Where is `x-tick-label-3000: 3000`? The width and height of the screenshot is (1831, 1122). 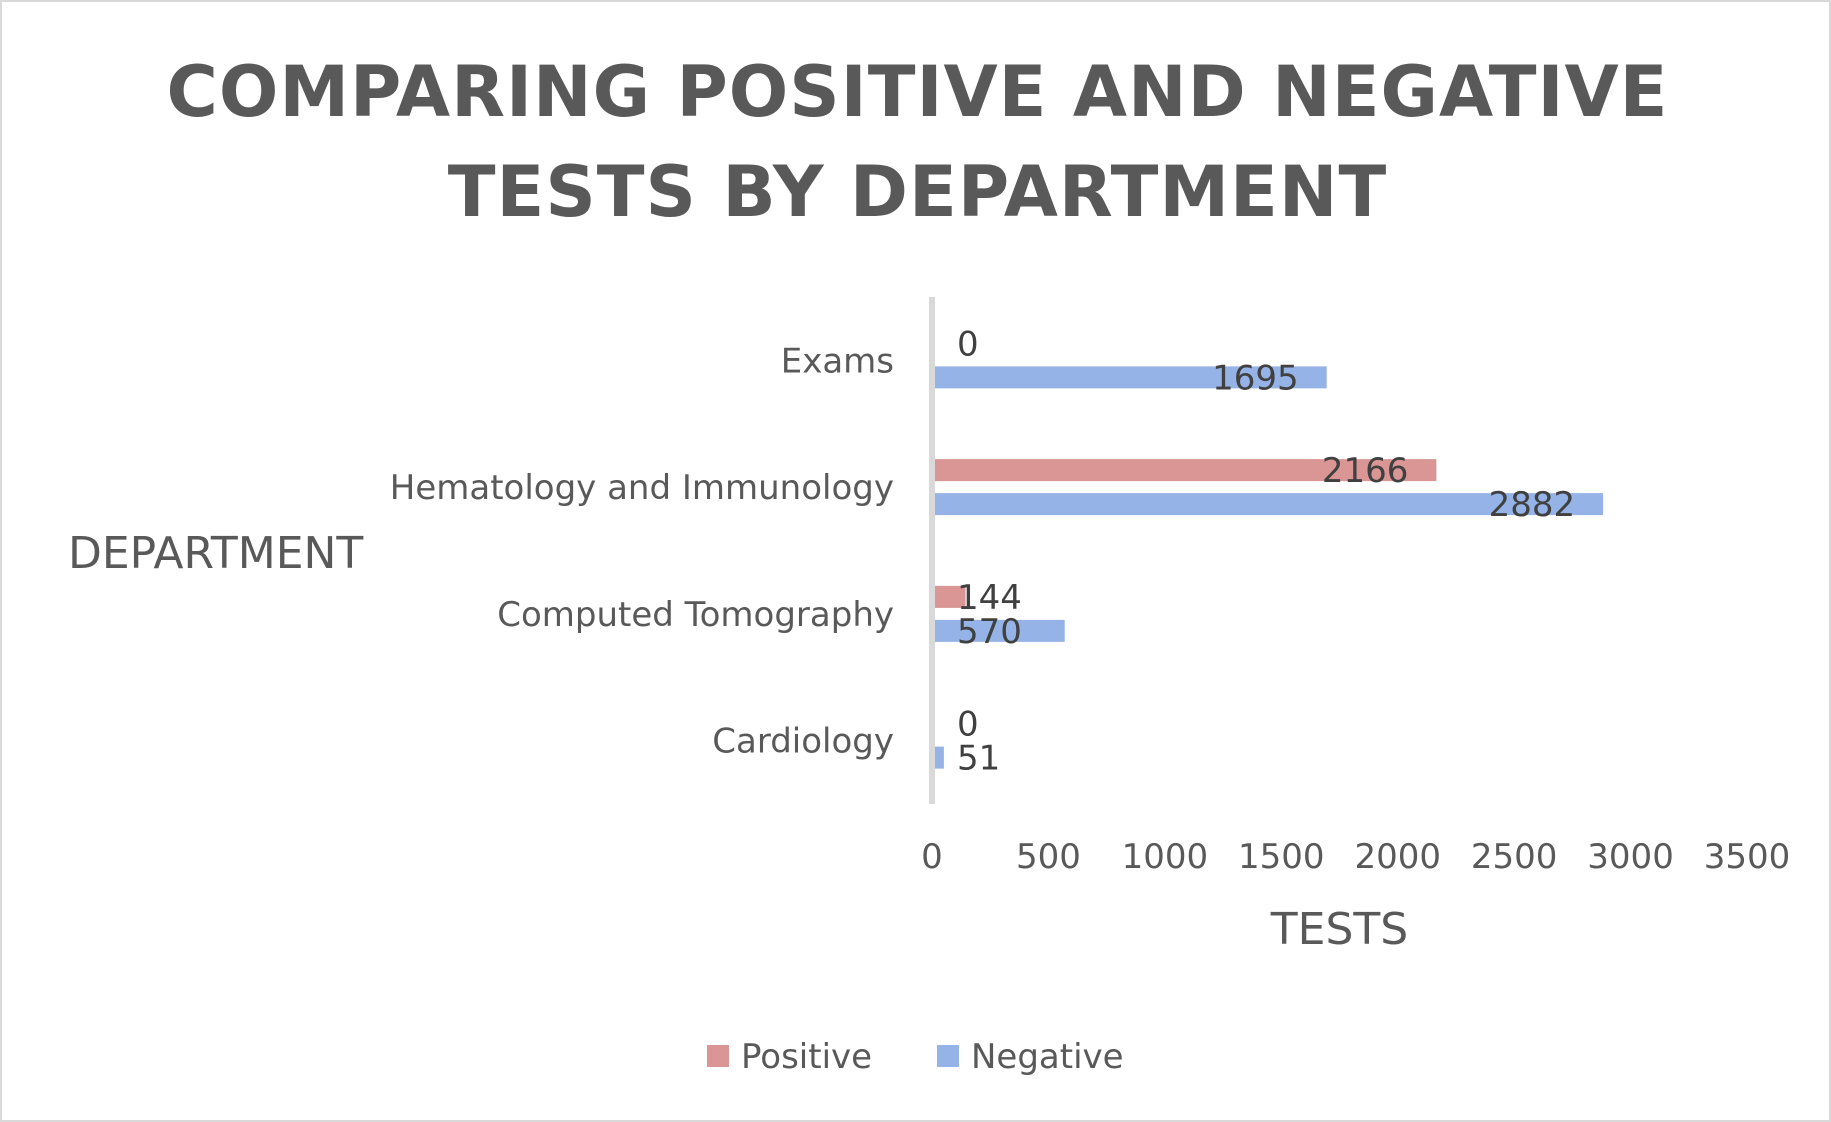
x-tick-label-3000: 3000 is located at coordinates (1630, 857).